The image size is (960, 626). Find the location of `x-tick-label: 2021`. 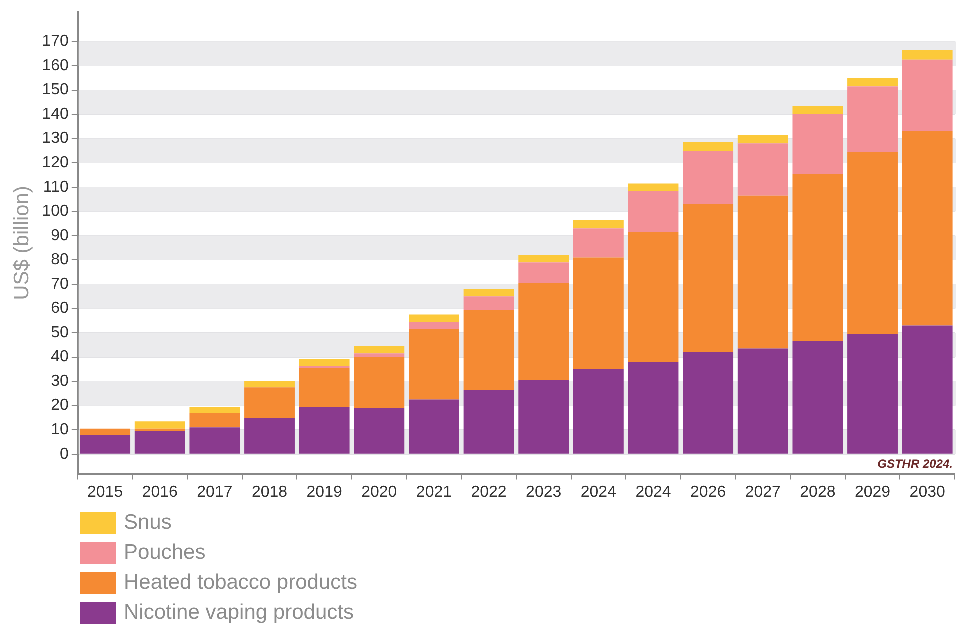

x-tick-label: 2021 is located at coordinates (434, 492).